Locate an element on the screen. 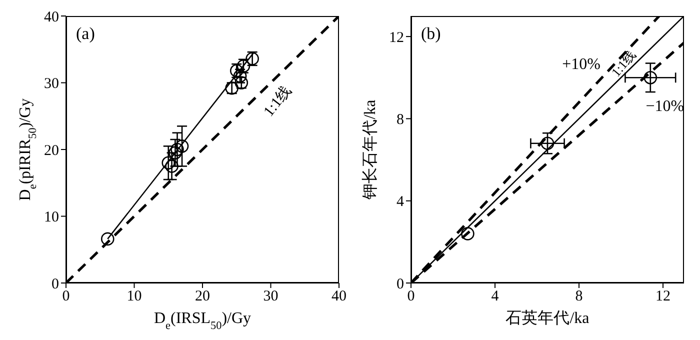  y-tick-label: 8 is located at coordinates (400, 120).